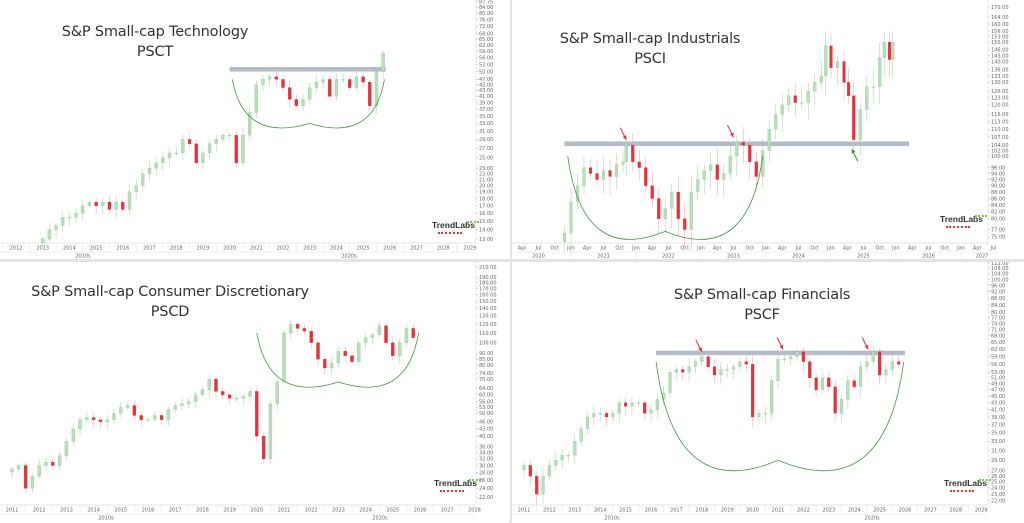  I want to click on x-group-label: 2023, so click(733, 257).